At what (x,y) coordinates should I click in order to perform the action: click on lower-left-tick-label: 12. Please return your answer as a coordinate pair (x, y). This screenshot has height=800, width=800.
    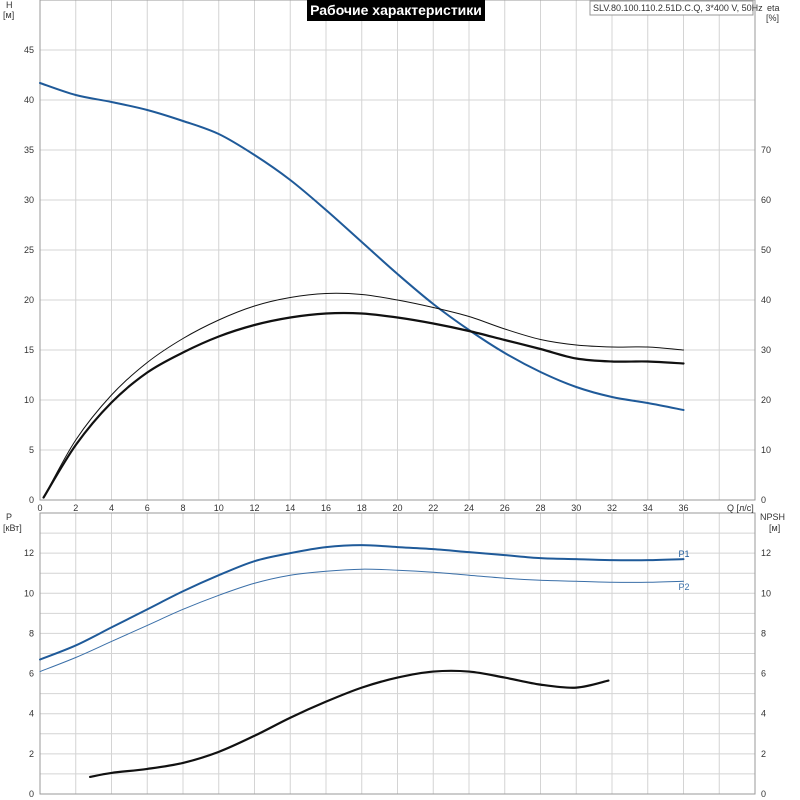
    Looking at the image, I should click on (29, 553).